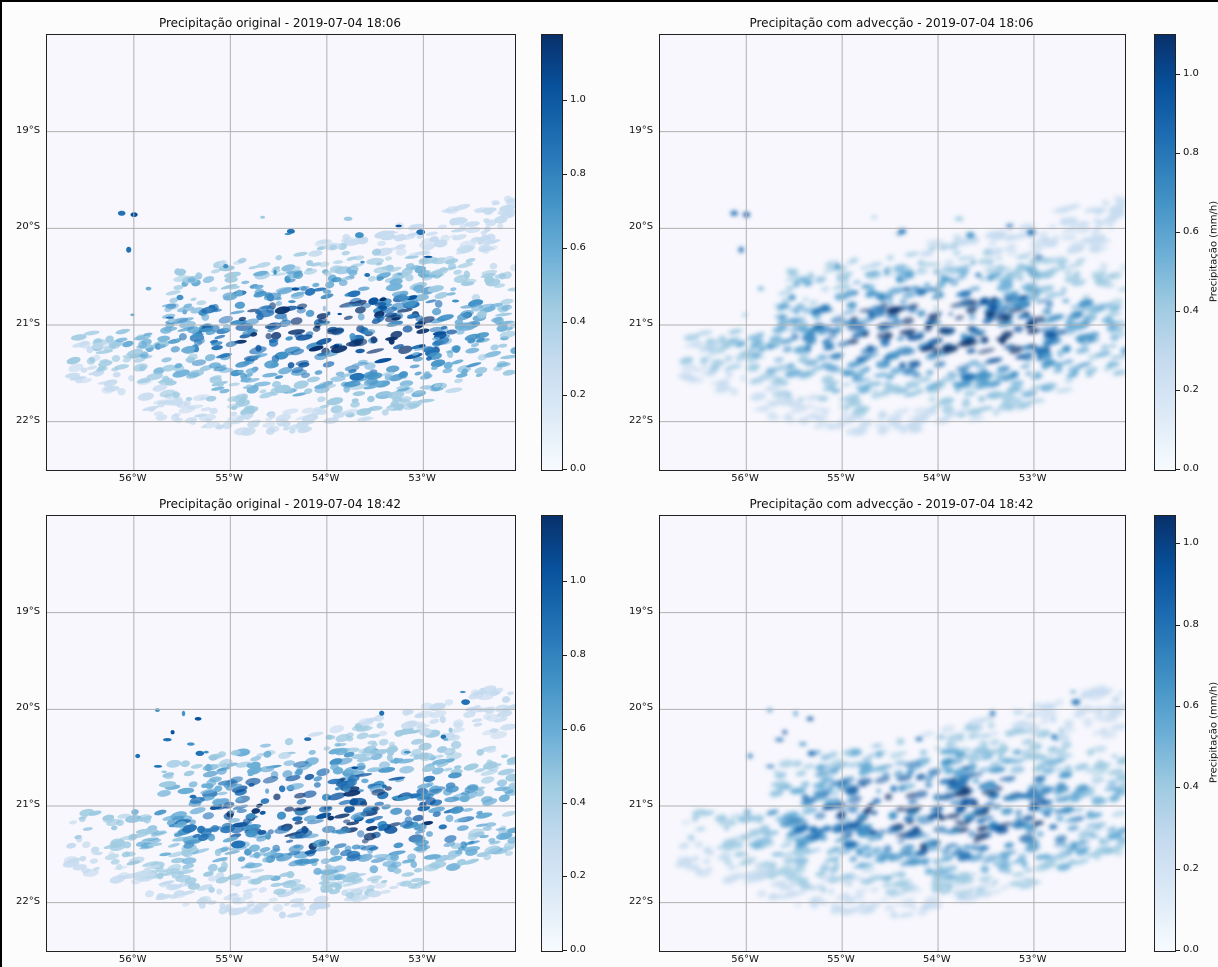  Describe the element at coordinates (280, 23) in the screenshot. I see `panel-title: Precipitação original - 2019-07-04 18:06` at that location.